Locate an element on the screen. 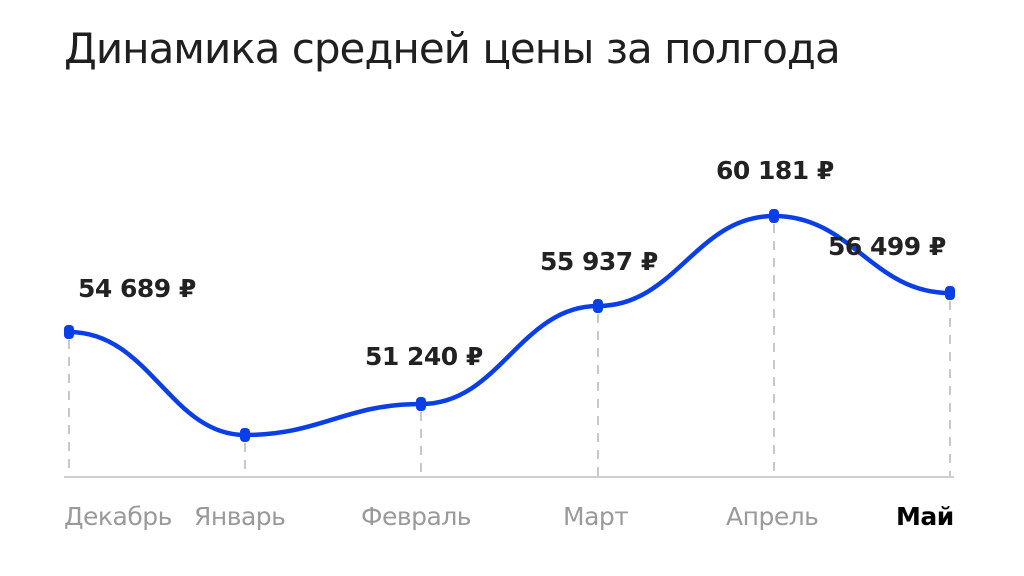 The width and height of the screenshot is (1024, 576). value-label-march: 55 937 ₽ is located at coordinates (599, 261).